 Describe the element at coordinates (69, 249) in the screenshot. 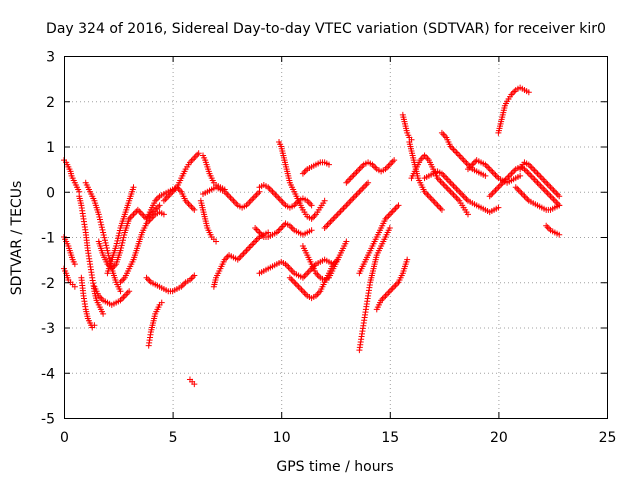

I see `series-t2` at that location.